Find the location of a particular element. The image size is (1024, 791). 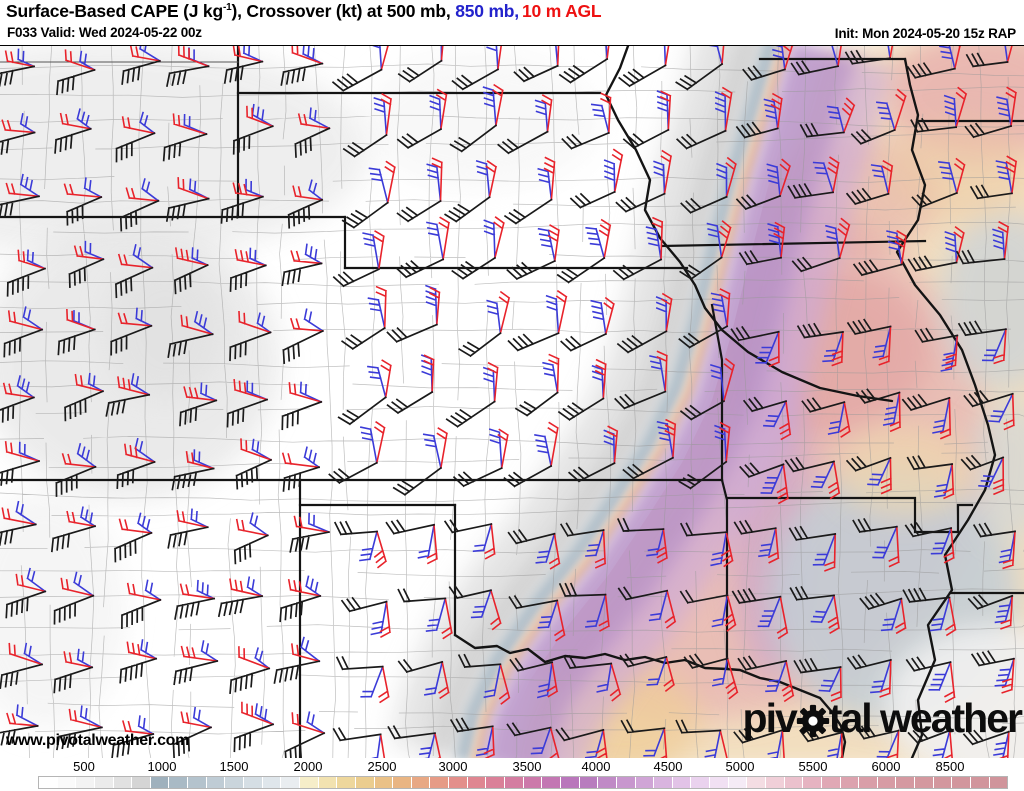

colorbar-tick-label: 8500 is located at coordinates (950, 766).